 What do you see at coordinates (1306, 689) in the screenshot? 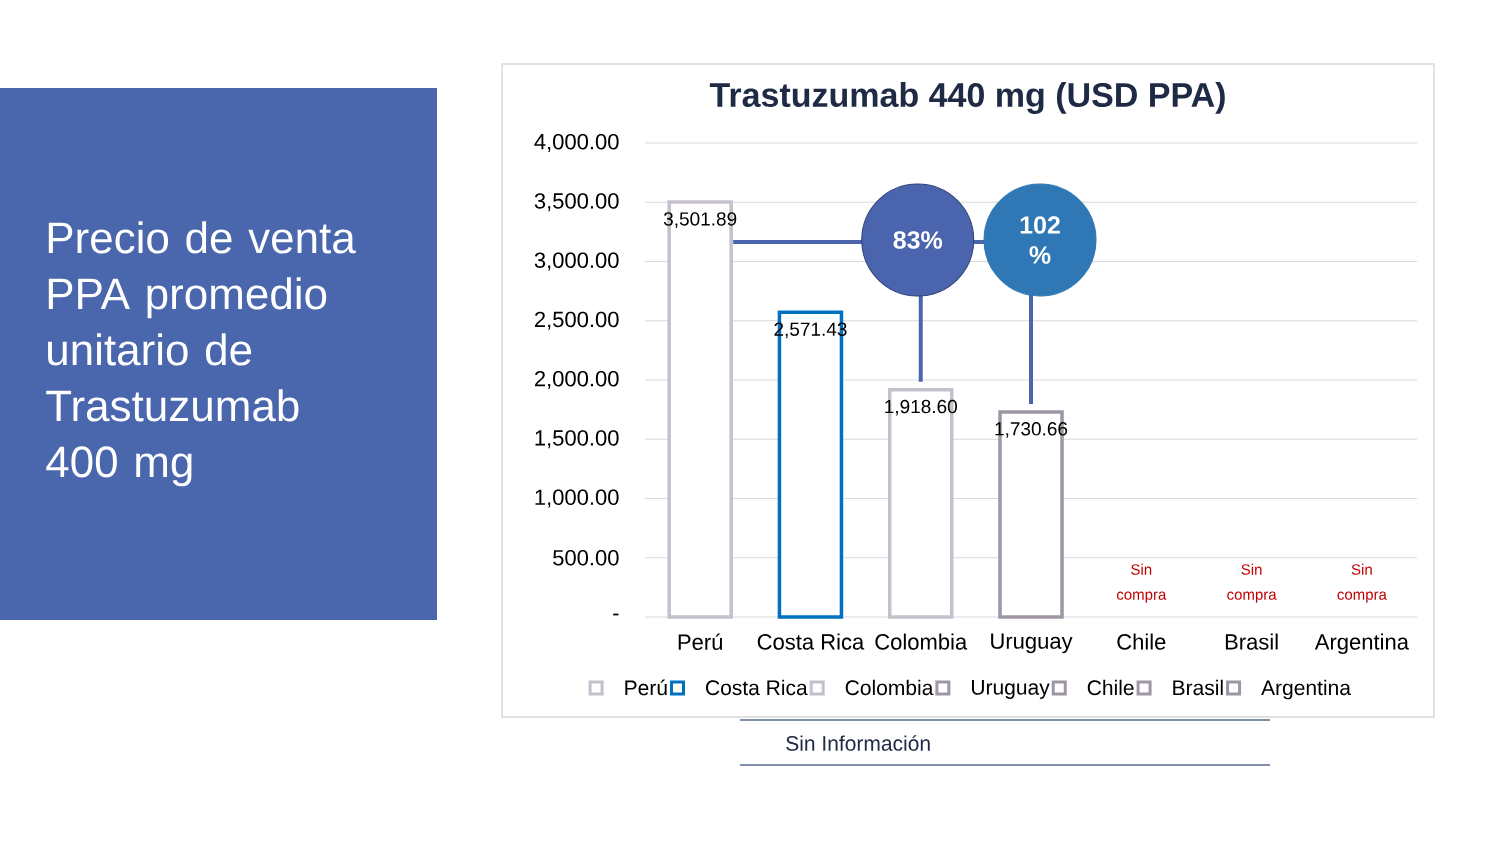
I see `legend-label: Argentina` at bounding box center [1306, 689].